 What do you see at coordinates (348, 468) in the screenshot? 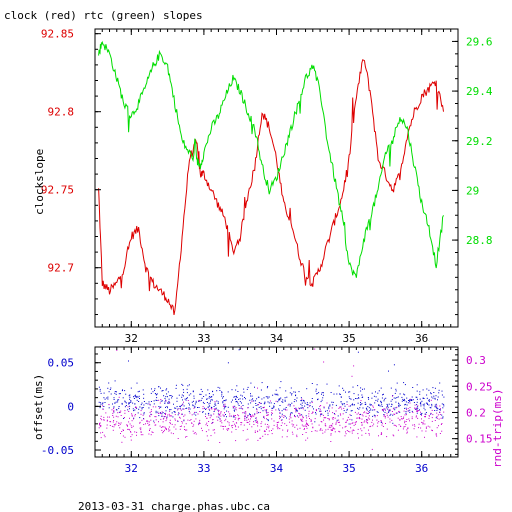
I see `bottom-x-tick-label: 35` at bounding box center [348, 468].